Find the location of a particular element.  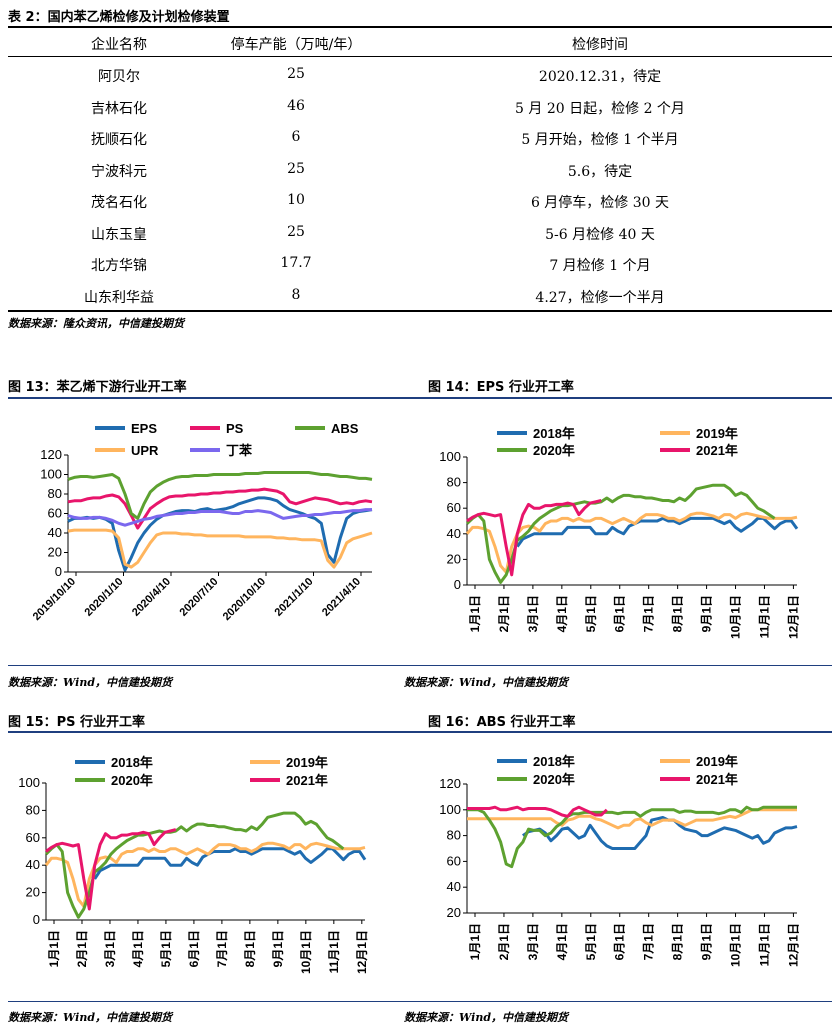

figure-15-title: 图 15：PS 行业开工率 is located at coordinates (77, 722).